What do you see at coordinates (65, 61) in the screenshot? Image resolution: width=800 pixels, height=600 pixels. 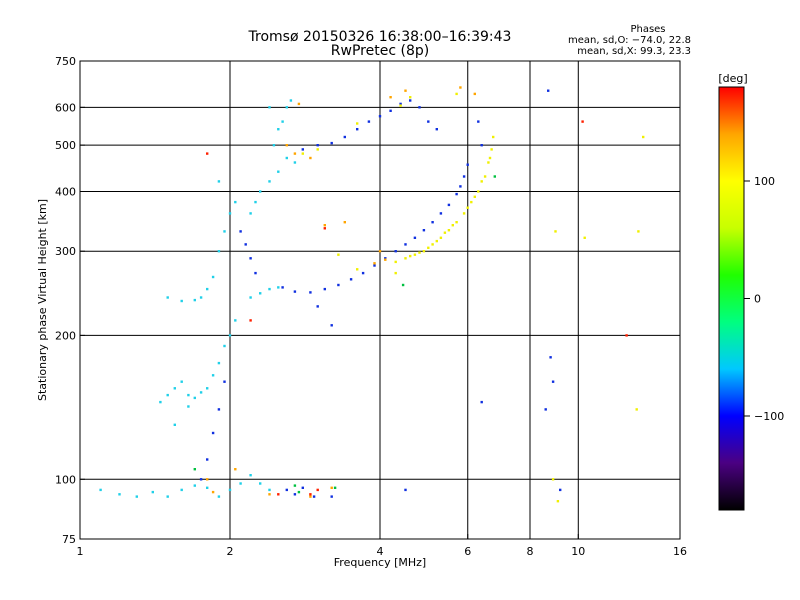 I see `y-tick-label: 750` at bounding box center [65, 61].